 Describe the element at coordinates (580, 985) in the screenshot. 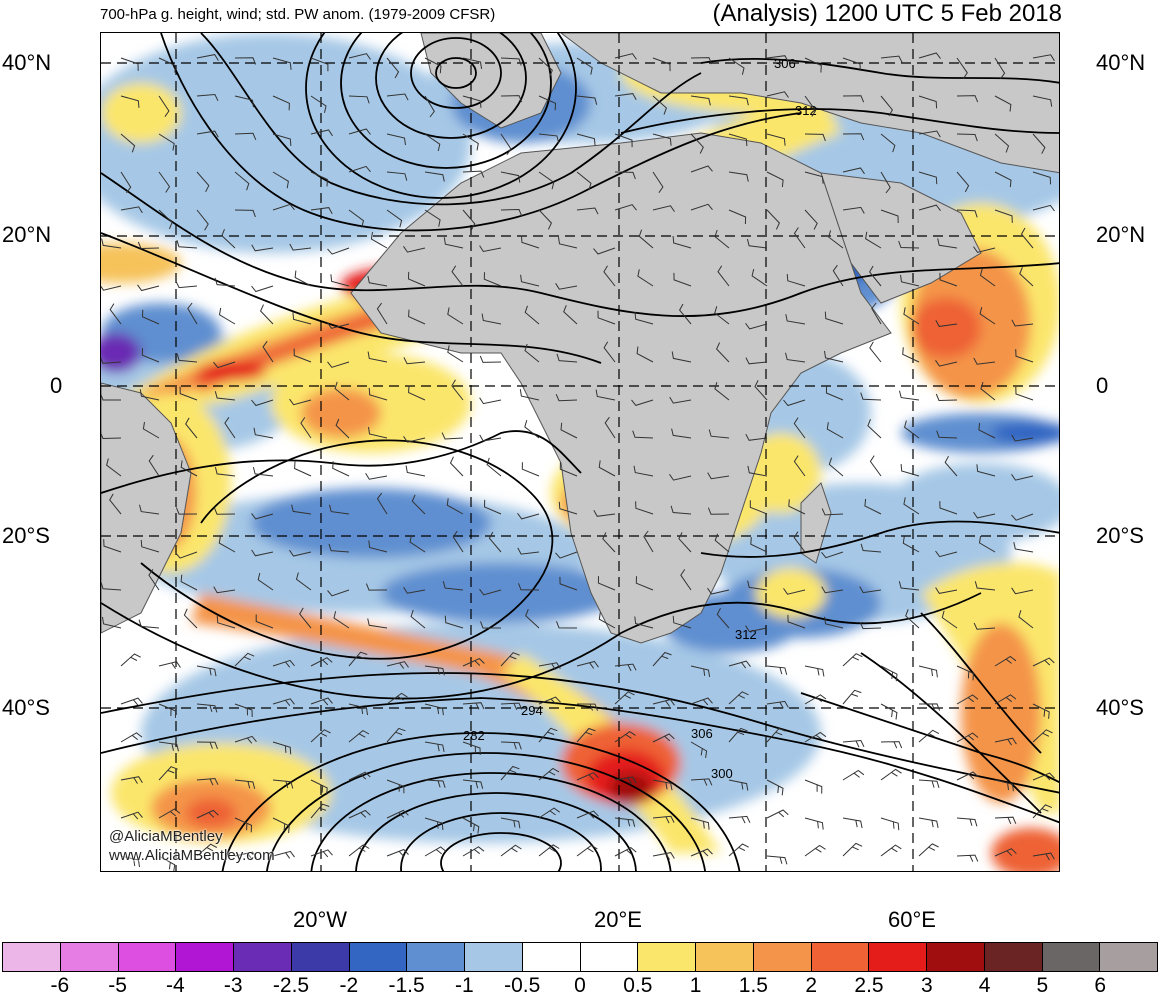

I see `colorbar-label: 0` at that location.